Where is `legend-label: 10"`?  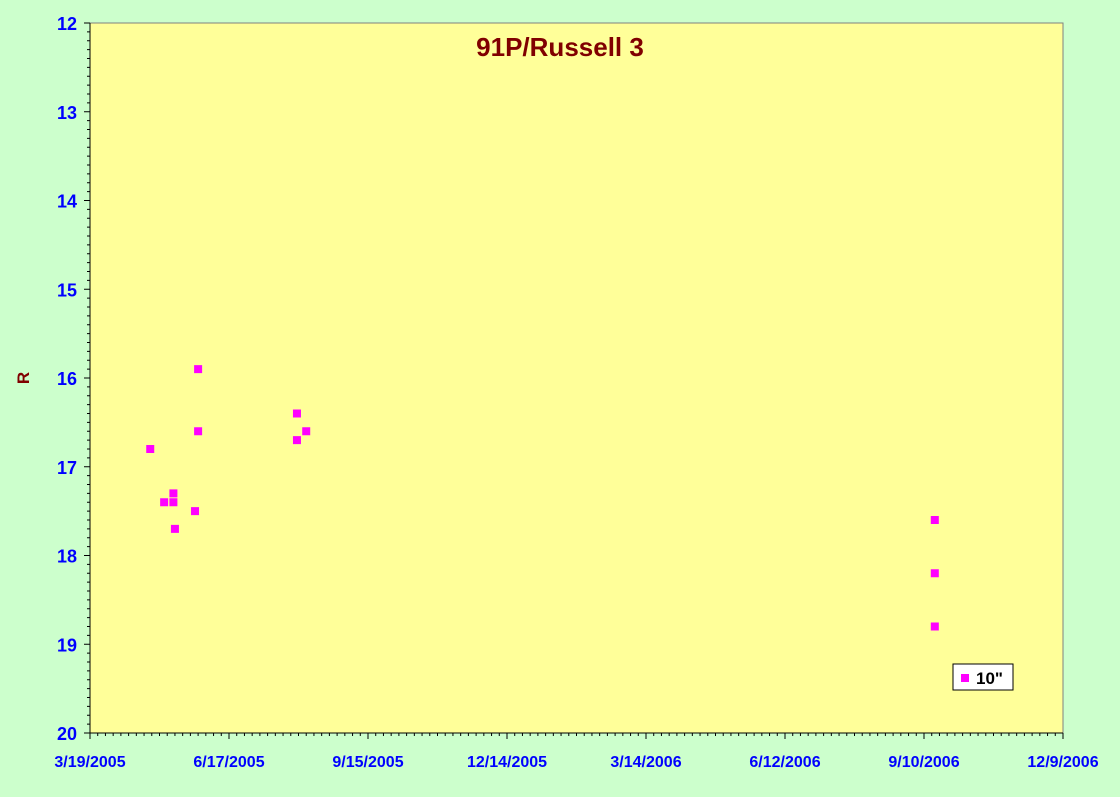
legend-label: 10" is located at coordinates (989, 678).